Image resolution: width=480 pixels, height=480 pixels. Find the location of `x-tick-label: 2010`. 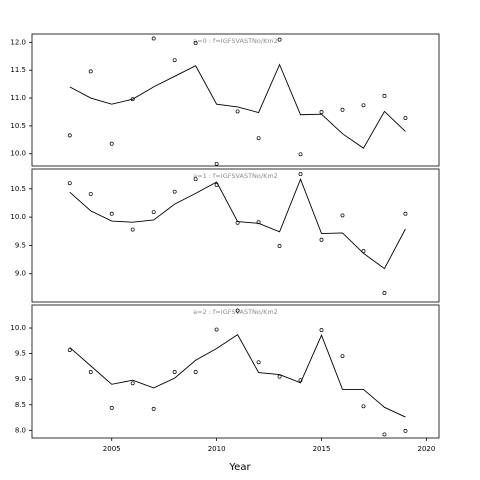

x-tick-label: 2010 is located at coordinates (217, 449).